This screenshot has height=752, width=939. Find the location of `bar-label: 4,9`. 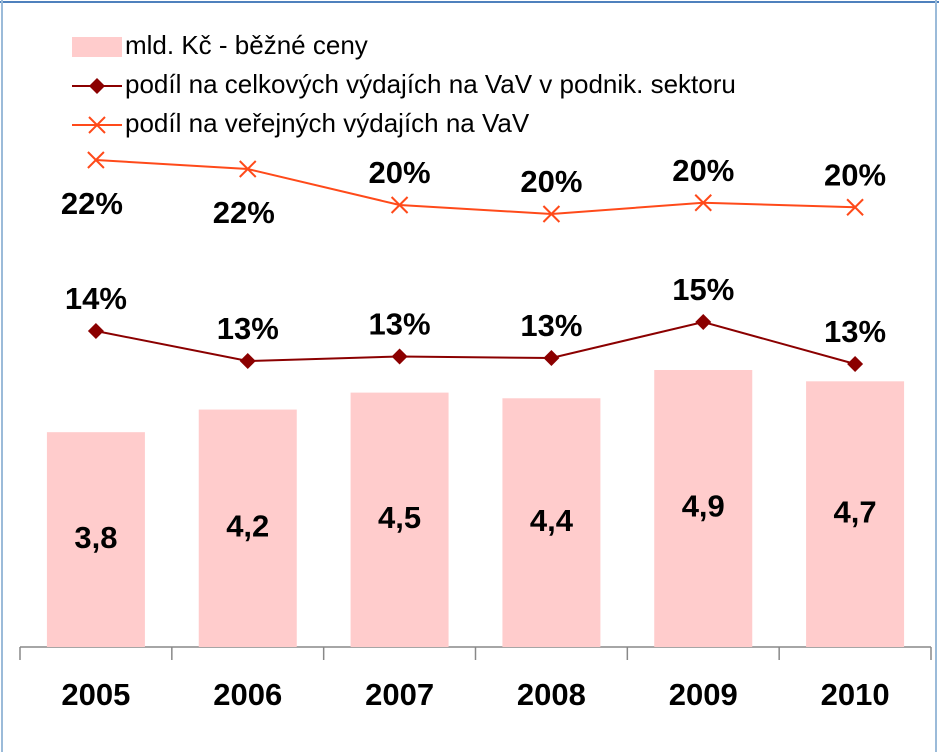

bar-label: 4,9 is located at coordinates (703, 506).